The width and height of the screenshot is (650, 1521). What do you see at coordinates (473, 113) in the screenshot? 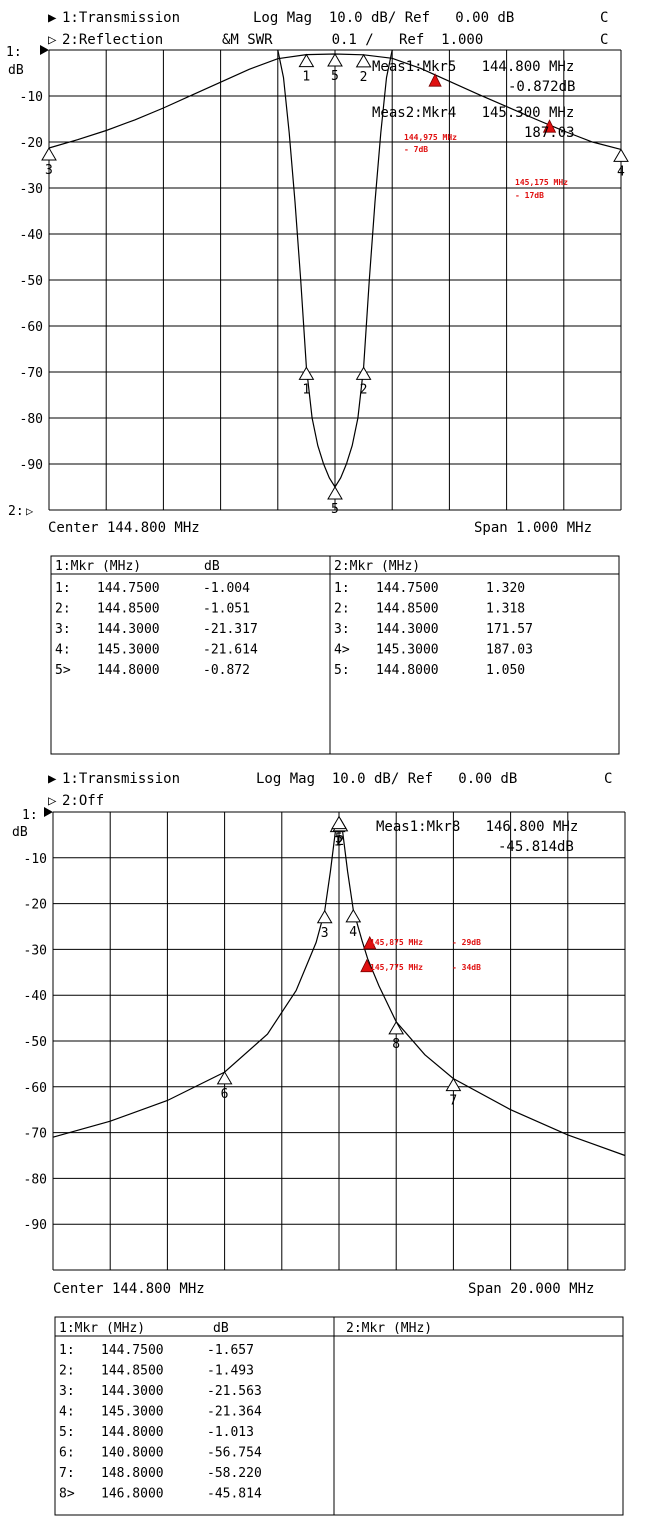
I see `readout-2-line1: Meas2:Mkr4 145.300 MHz` at bounding box center [473, 113].